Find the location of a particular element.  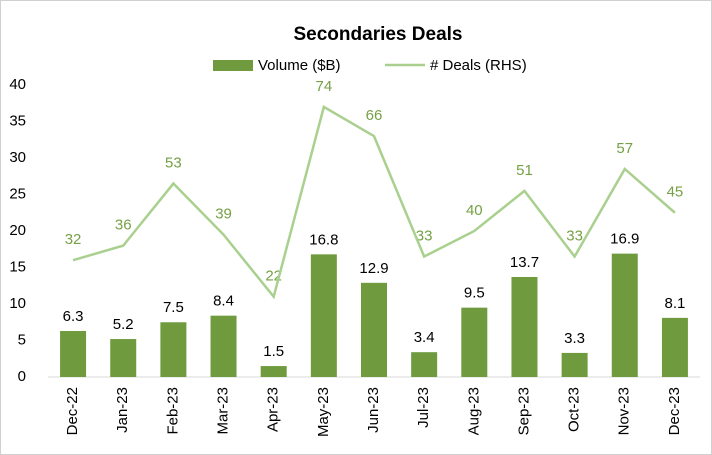

line-value-label: 36 is located at coordinates (123, 225).